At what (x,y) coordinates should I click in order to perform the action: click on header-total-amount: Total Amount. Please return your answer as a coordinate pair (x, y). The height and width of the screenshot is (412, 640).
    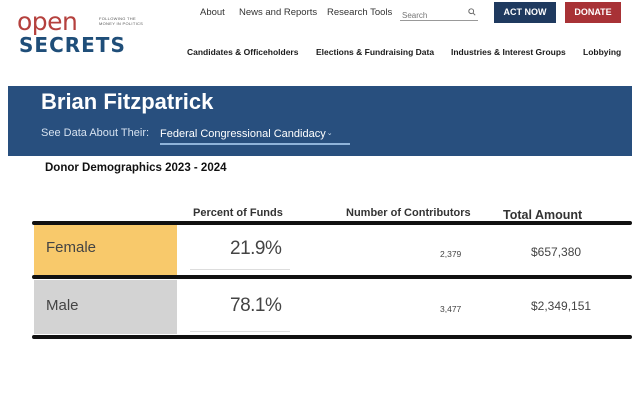
    Looking at the image, I should click on (543, 215).